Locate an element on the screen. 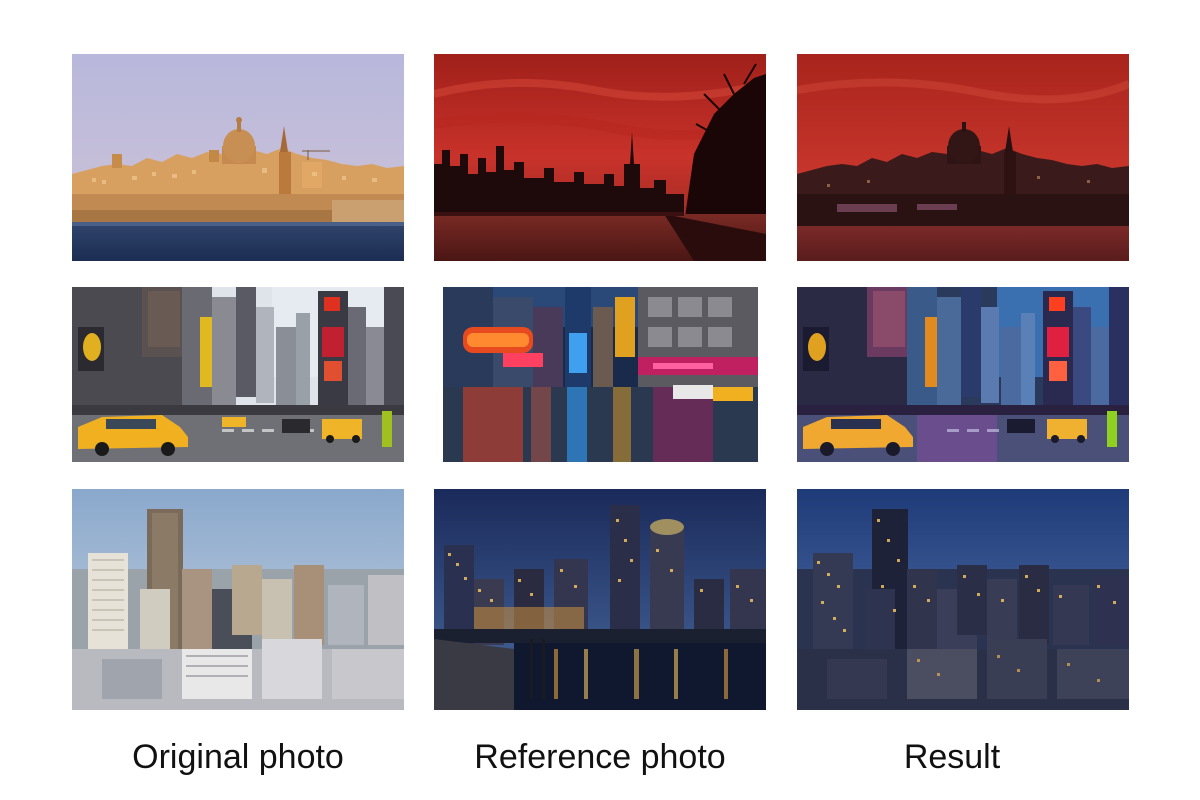  caption-reference: Reference photo is located at coordinates (600, 757).